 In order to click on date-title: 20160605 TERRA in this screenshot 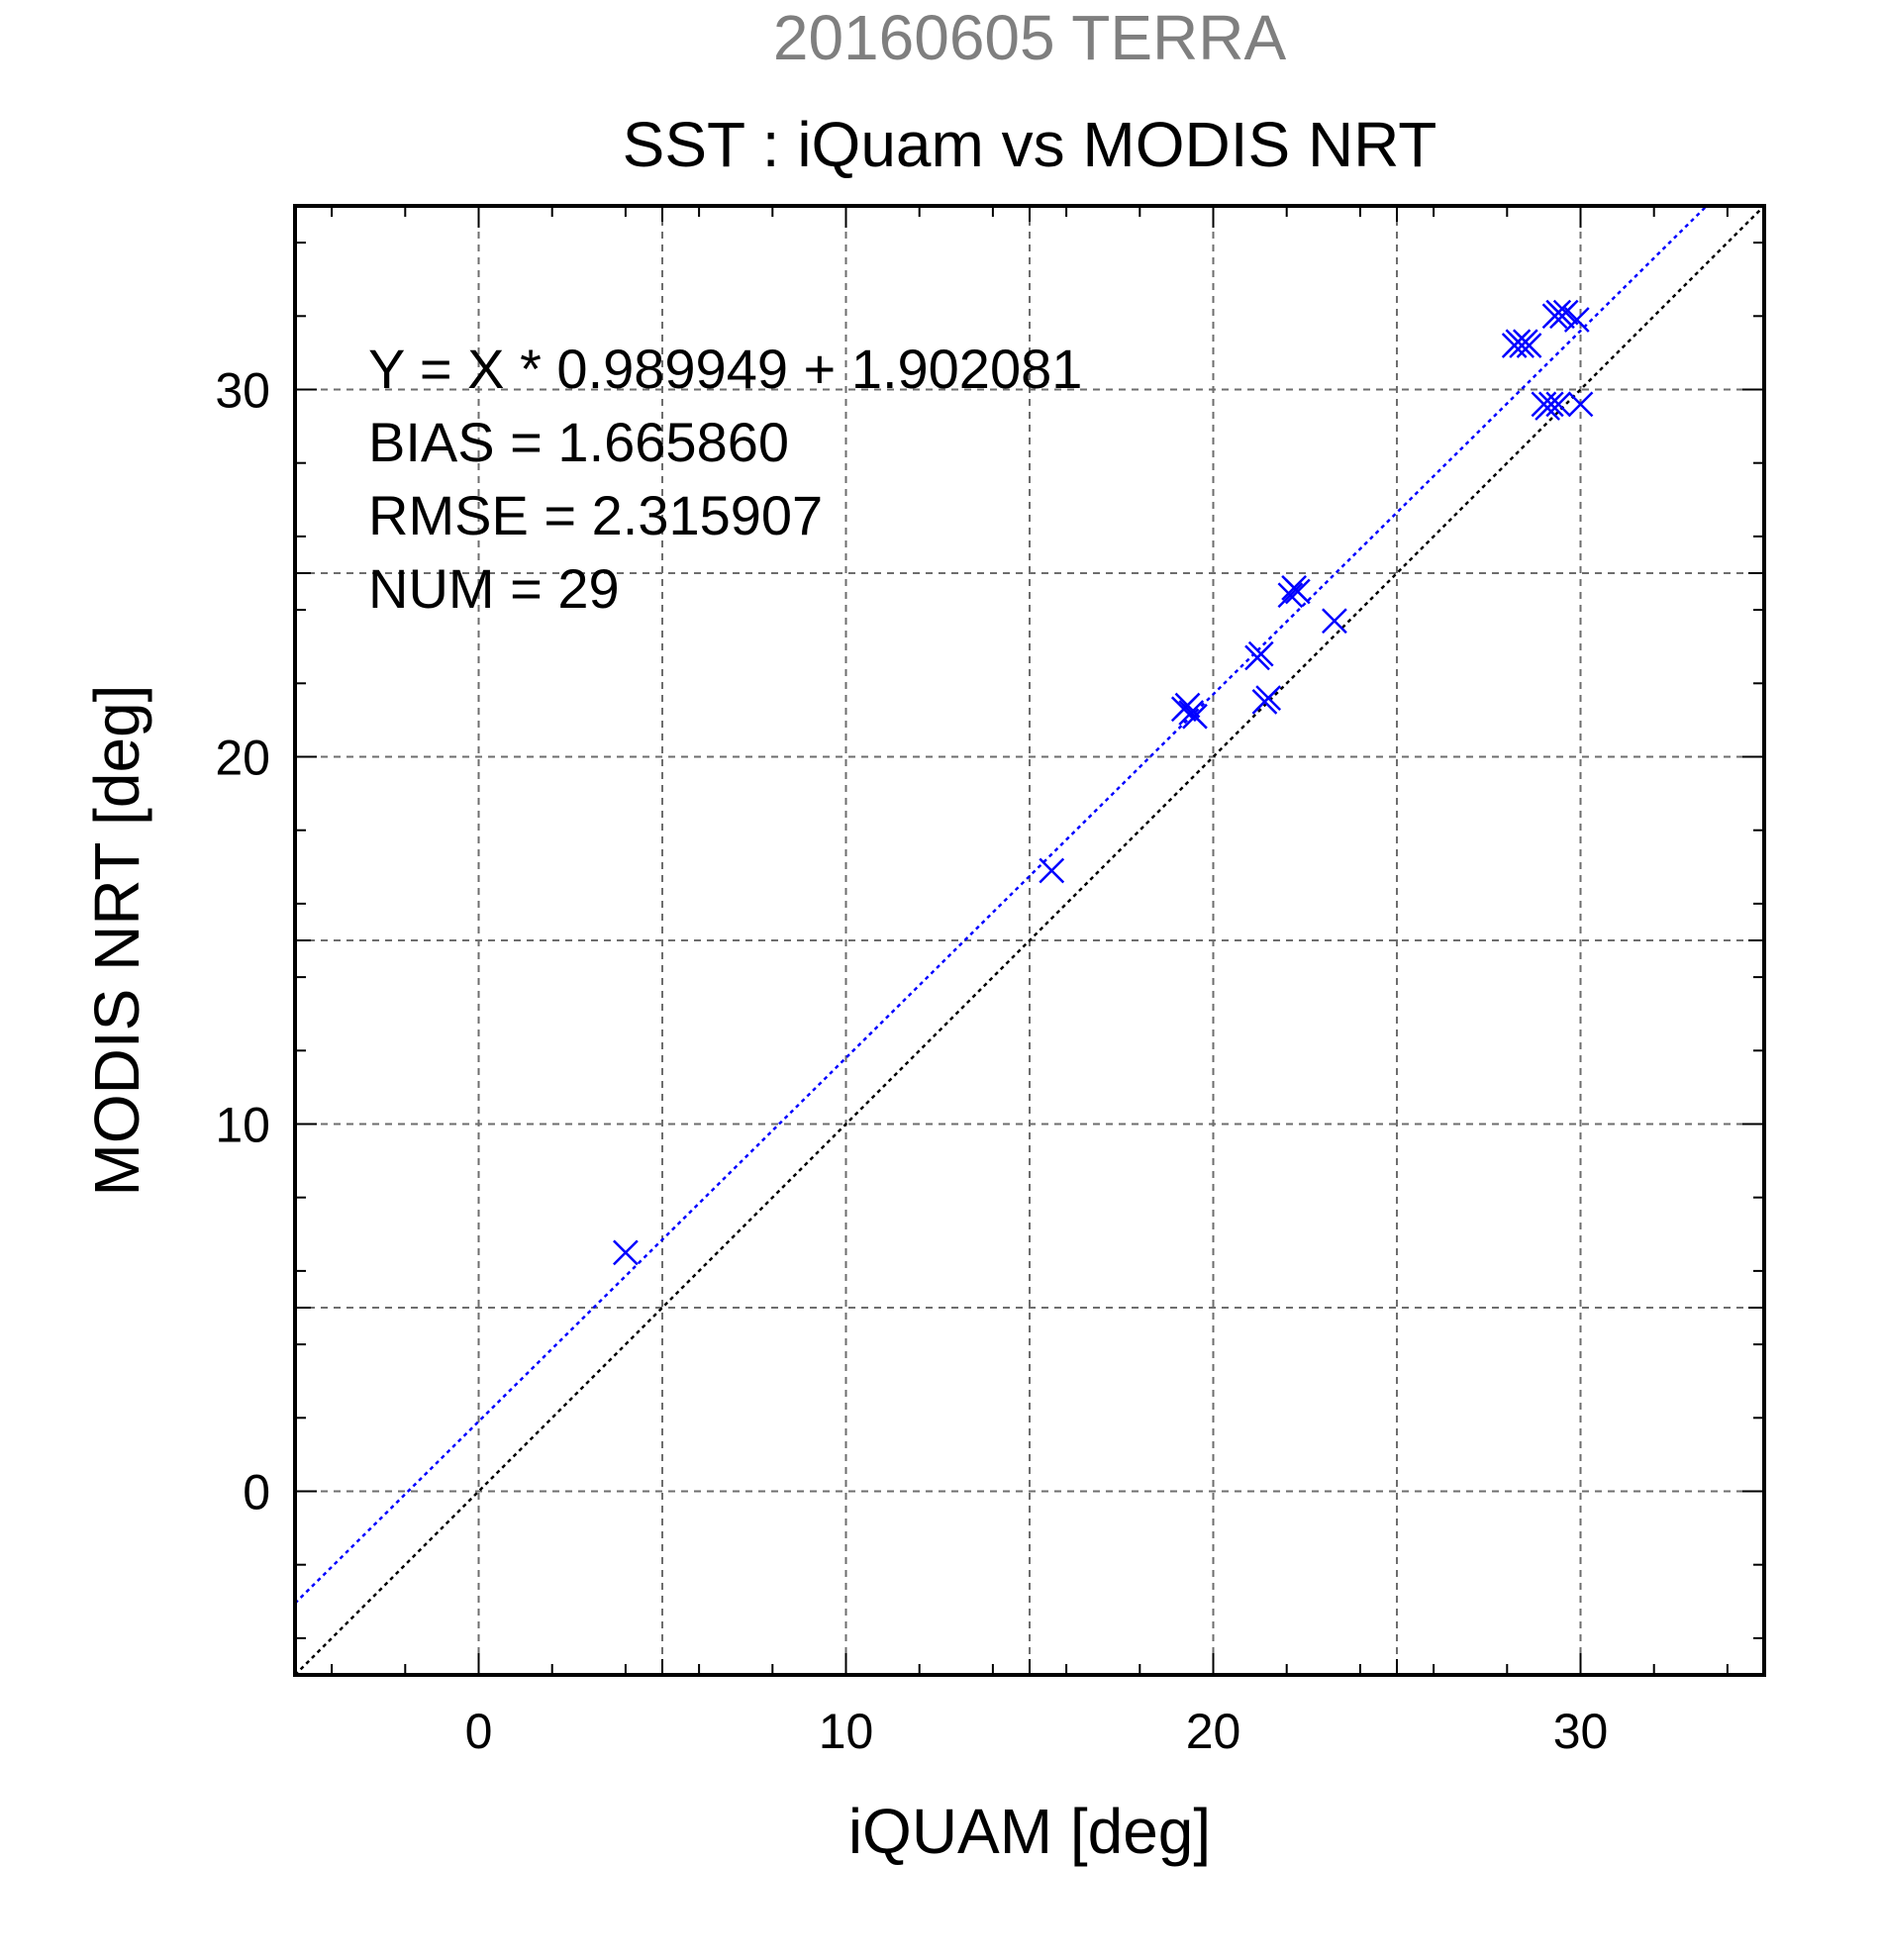, I will do `click(1030, 37)`.